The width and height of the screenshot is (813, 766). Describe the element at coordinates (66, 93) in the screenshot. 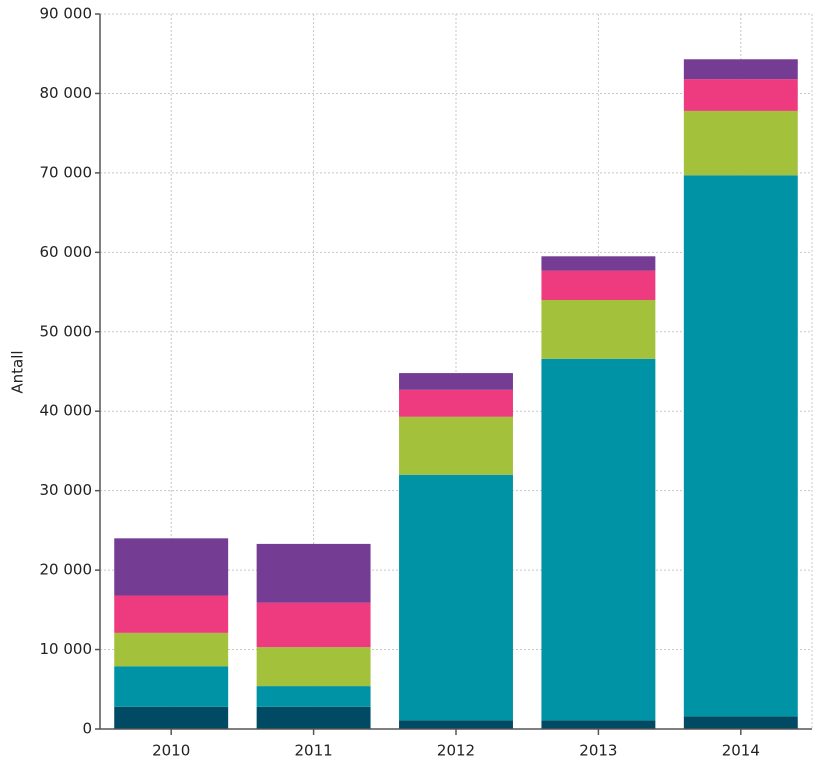

I see `y-tick-label: 80 000` at that location.